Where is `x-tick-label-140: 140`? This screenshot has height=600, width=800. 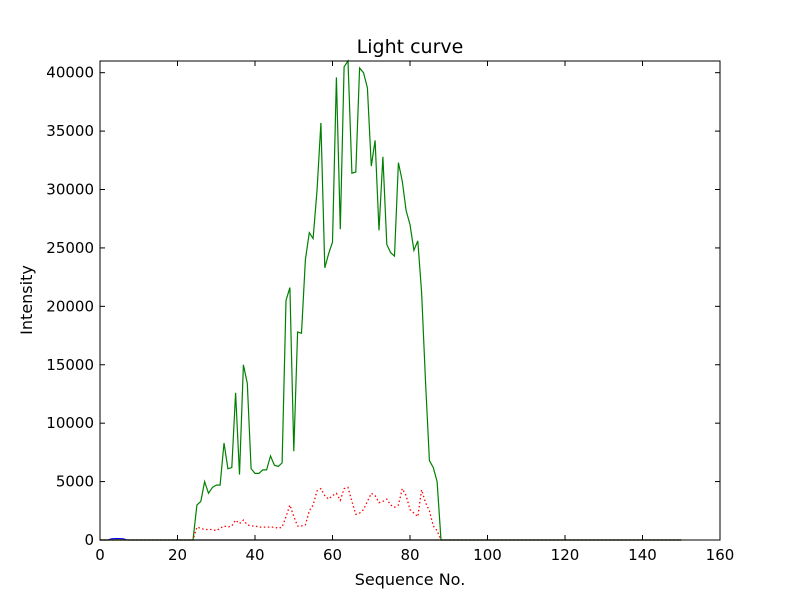
x-tick-label-140: 140 is located at coordinates (642, 555).